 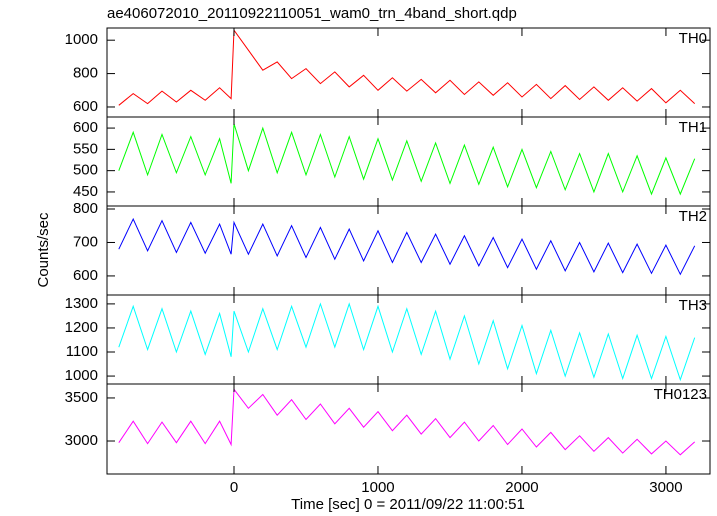 I want to click on panel-label: TH0123, so click(x=680, y=394).